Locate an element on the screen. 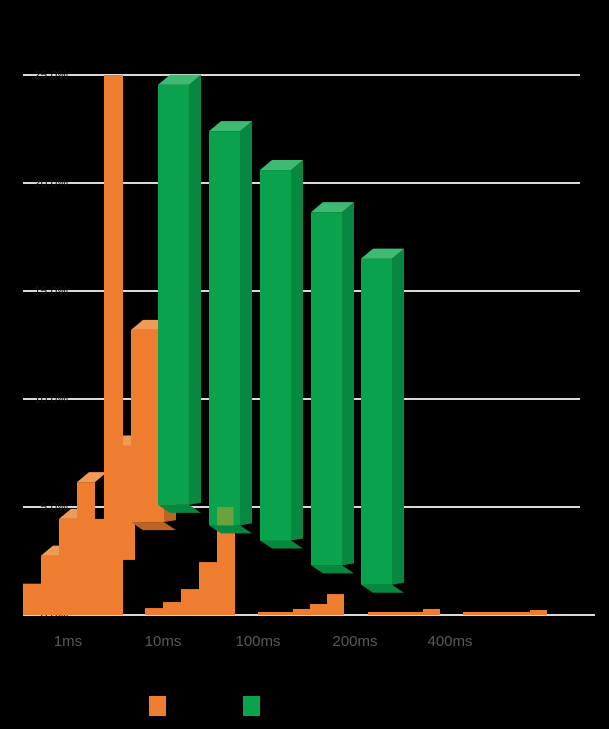 The image size is (609, 729). overlap-patch-group is located at coordinates (225, 516).